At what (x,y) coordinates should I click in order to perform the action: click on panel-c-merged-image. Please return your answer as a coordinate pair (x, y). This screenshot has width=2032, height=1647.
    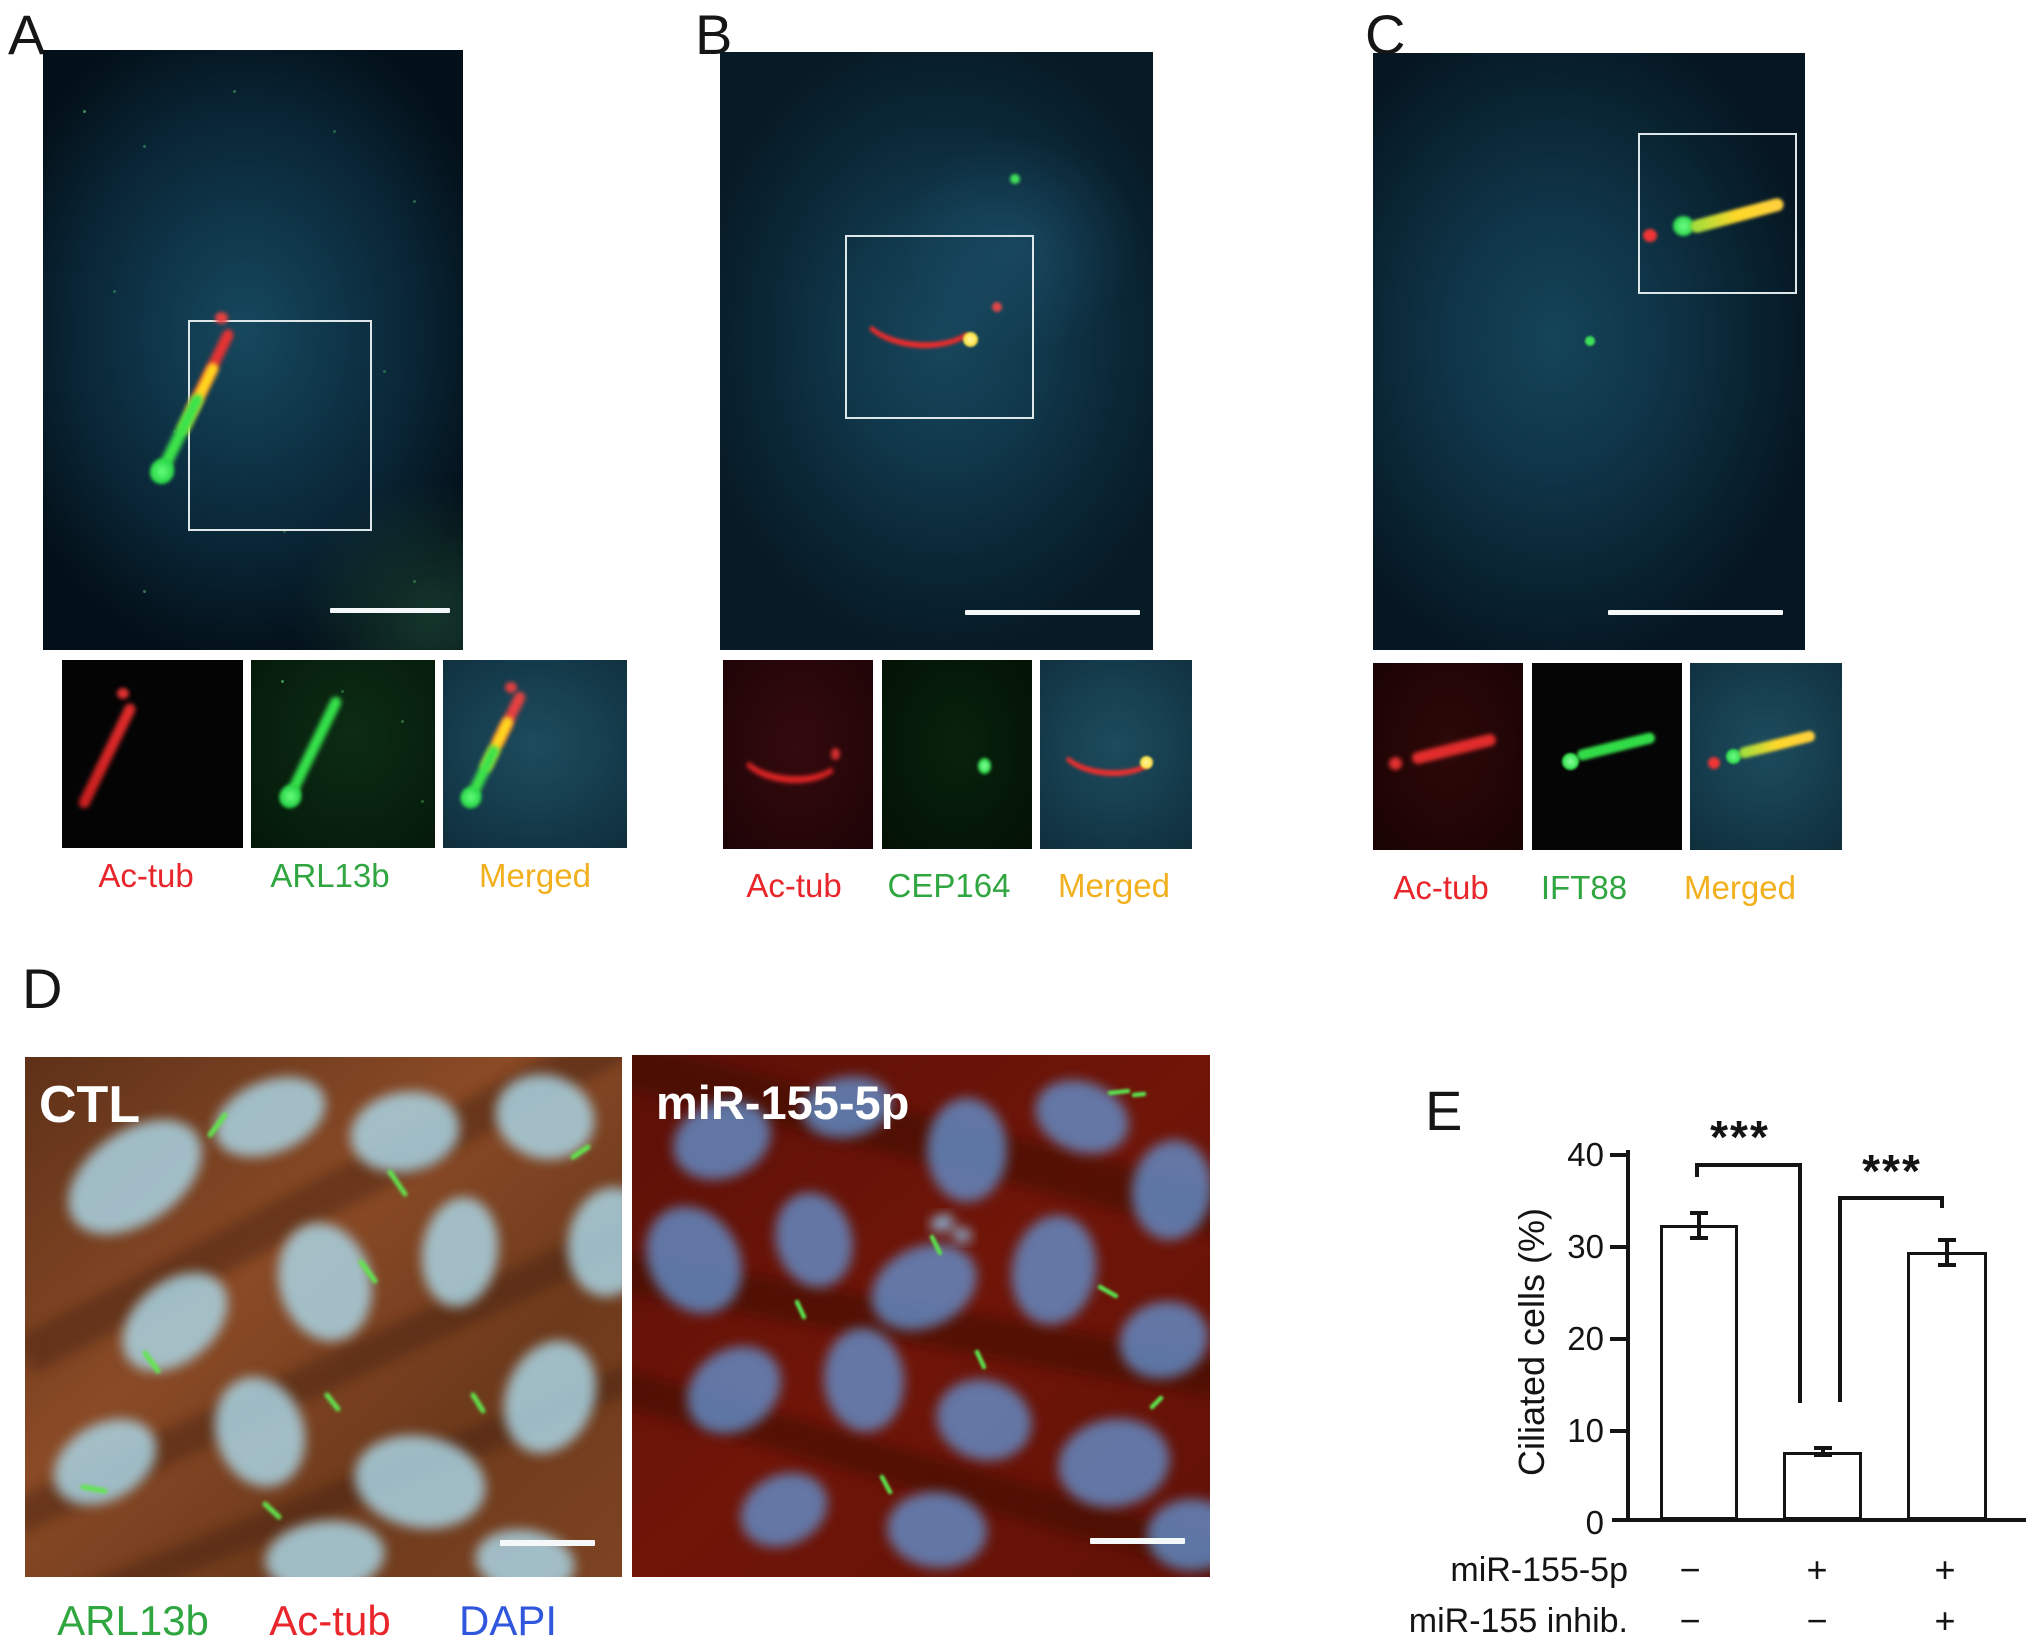
    Looking at the image, I should click on (1589, 351).